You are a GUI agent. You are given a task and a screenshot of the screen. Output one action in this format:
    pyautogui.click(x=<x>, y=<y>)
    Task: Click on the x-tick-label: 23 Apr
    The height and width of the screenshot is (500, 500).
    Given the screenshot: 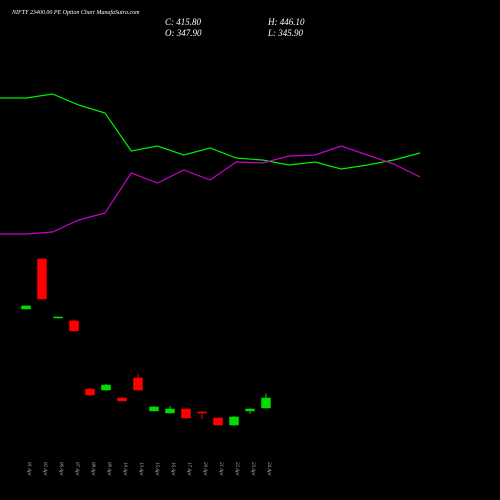 What is the action you would take?
    pyautogui.click(x=252, y=469)
    